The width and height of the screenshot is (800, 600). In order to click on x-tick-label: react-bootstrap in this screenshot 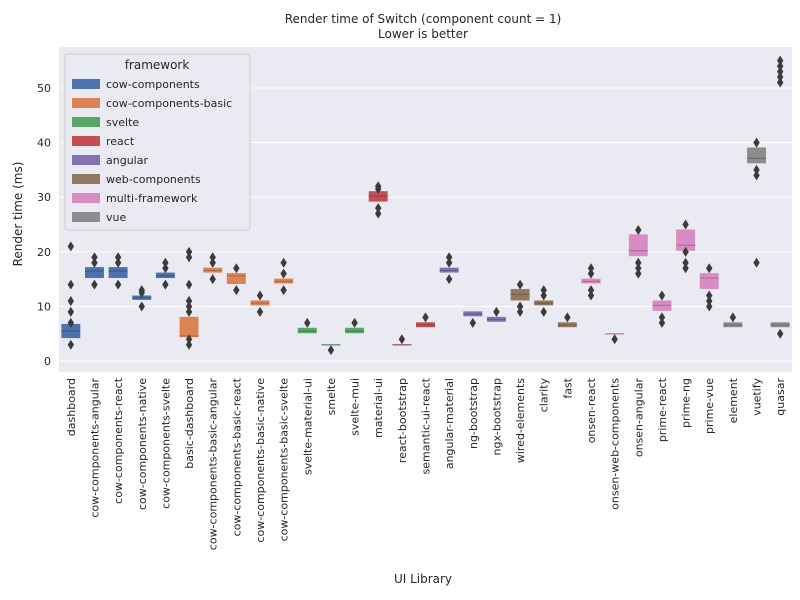, I will do `click(402, 420)`.